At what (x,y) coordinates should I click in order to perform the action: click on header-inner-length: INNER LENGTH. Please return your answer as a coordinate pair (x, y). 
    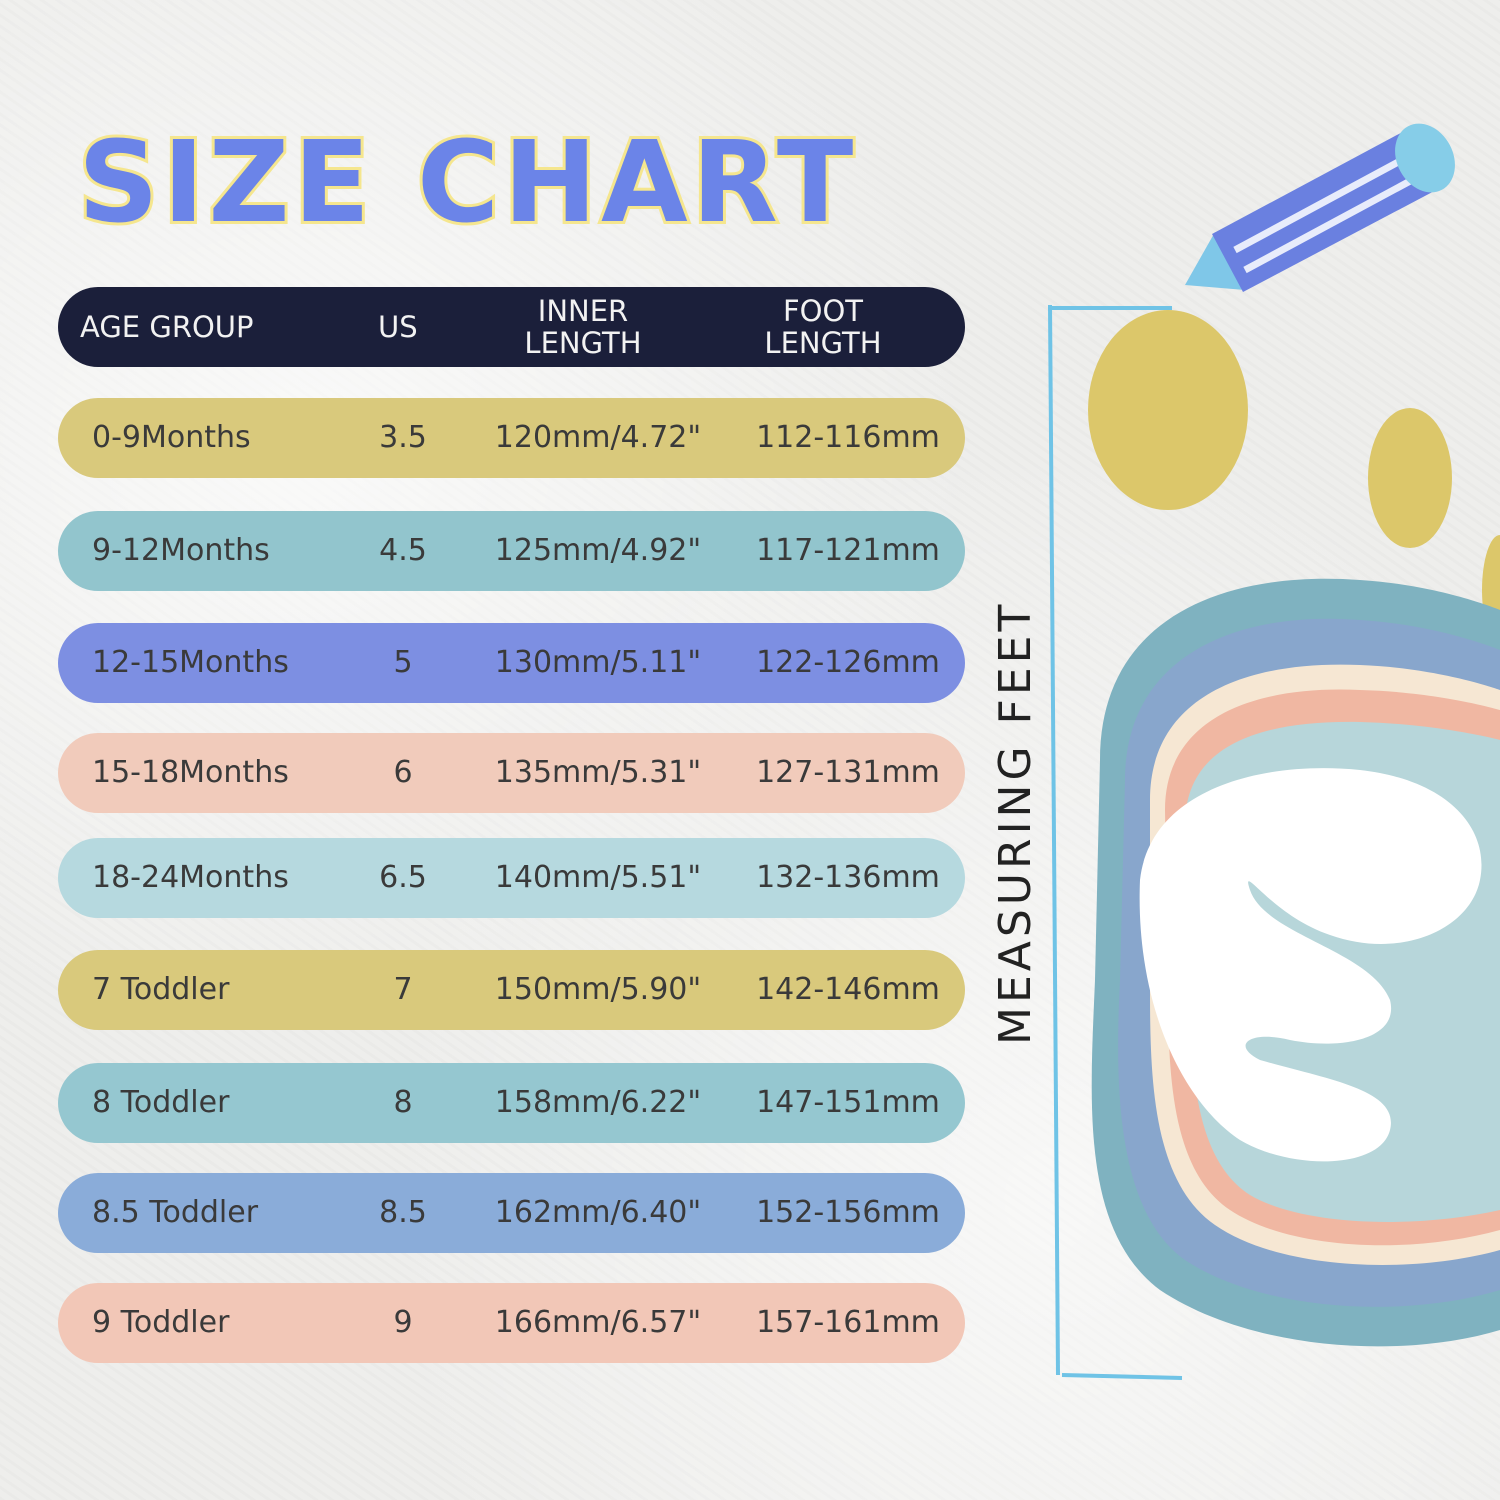
    Looking at the image, I should click on (583, 327).